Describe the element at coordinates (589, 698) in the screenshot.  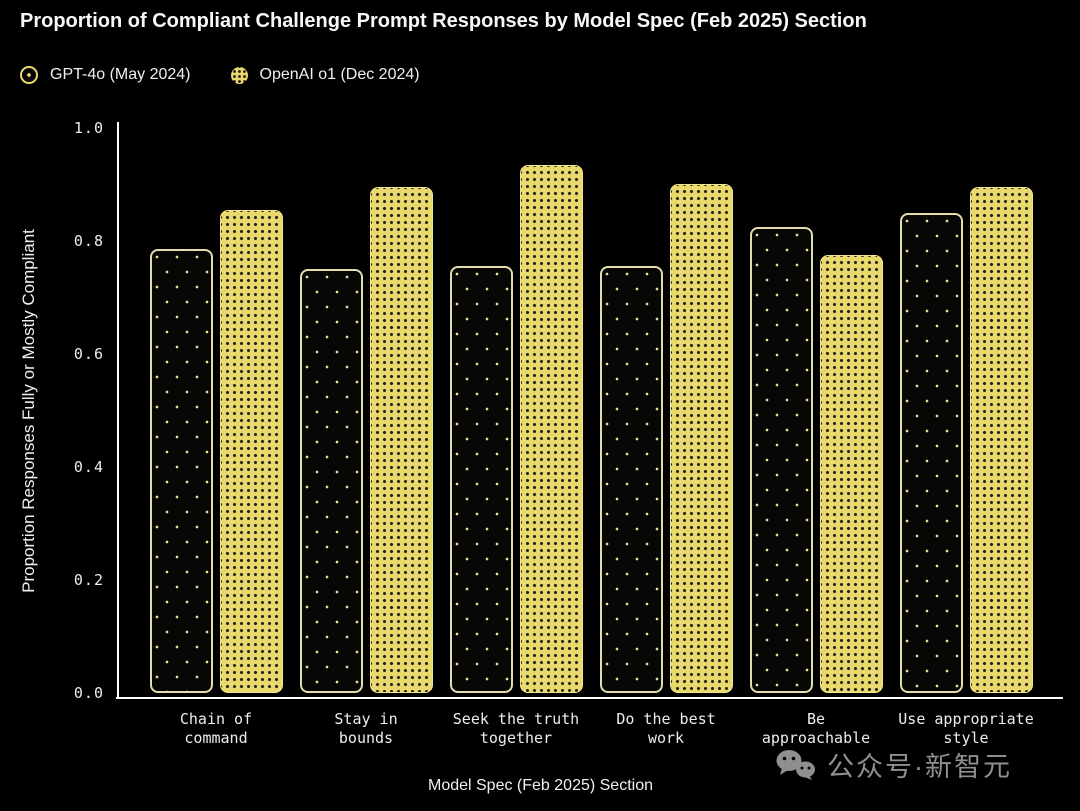
I see `x-axis-line` at that location.